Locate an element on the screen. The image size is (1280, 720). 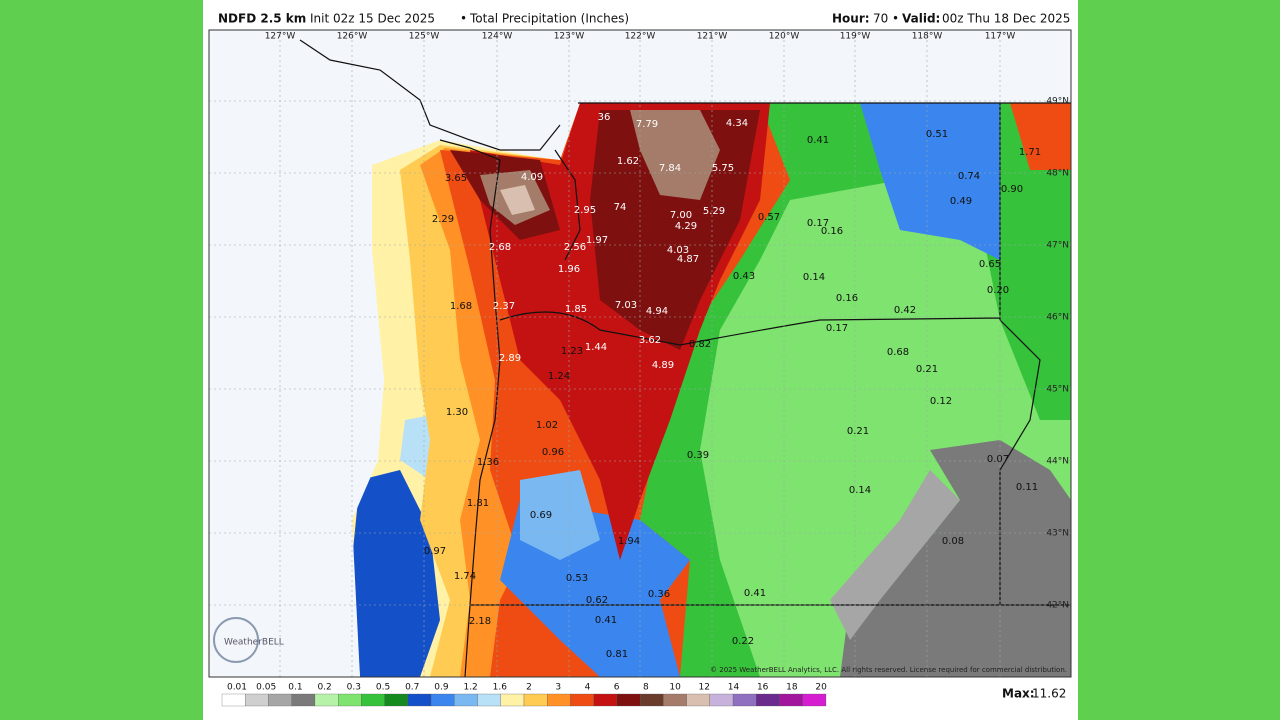
longitude-label: 120°W is located at coordinates (784, 37).